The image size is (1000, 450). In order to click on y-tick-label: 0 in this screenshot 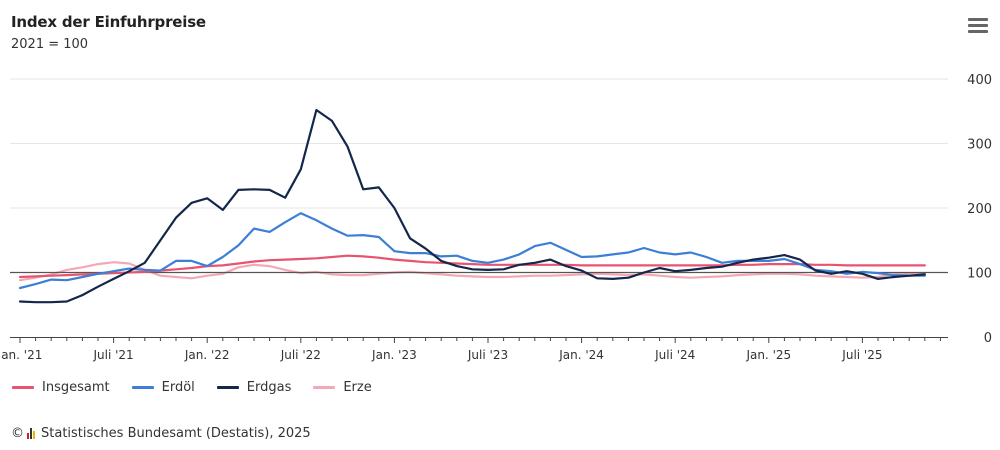, I will do `click(988, 338)`.